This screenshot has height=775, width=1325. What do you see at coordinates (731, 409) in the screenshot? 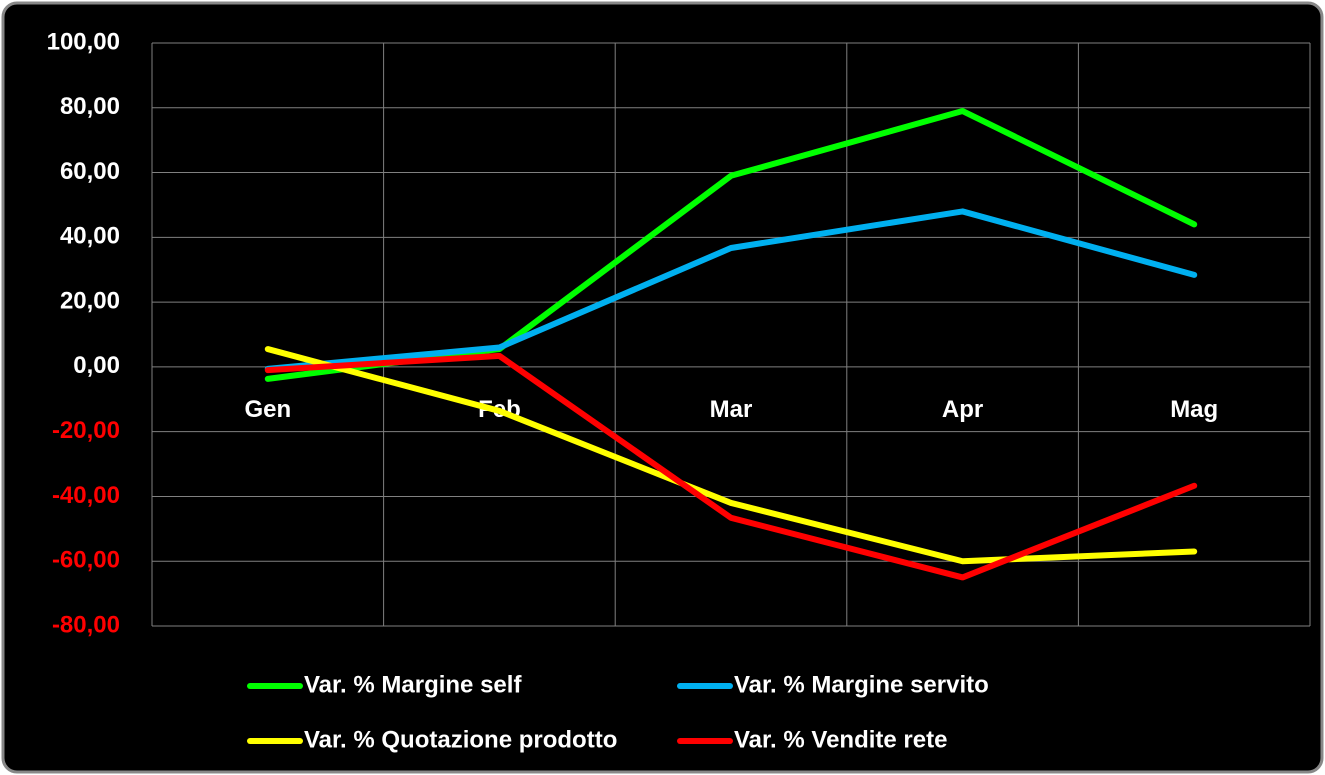
I see `x-tick-label: Mar` at bounding box center [731, 409].